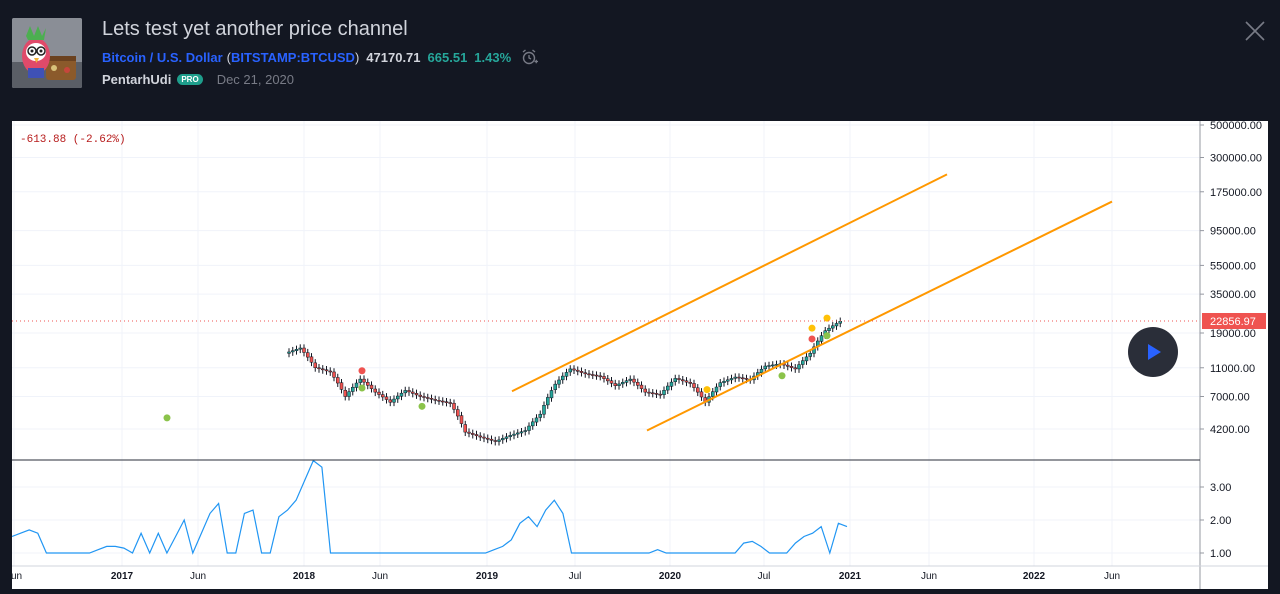  What do you see at coordinates (1234, 321) in the screenshot?
I see `last-price-tag` at bounding box center [1234, 321].